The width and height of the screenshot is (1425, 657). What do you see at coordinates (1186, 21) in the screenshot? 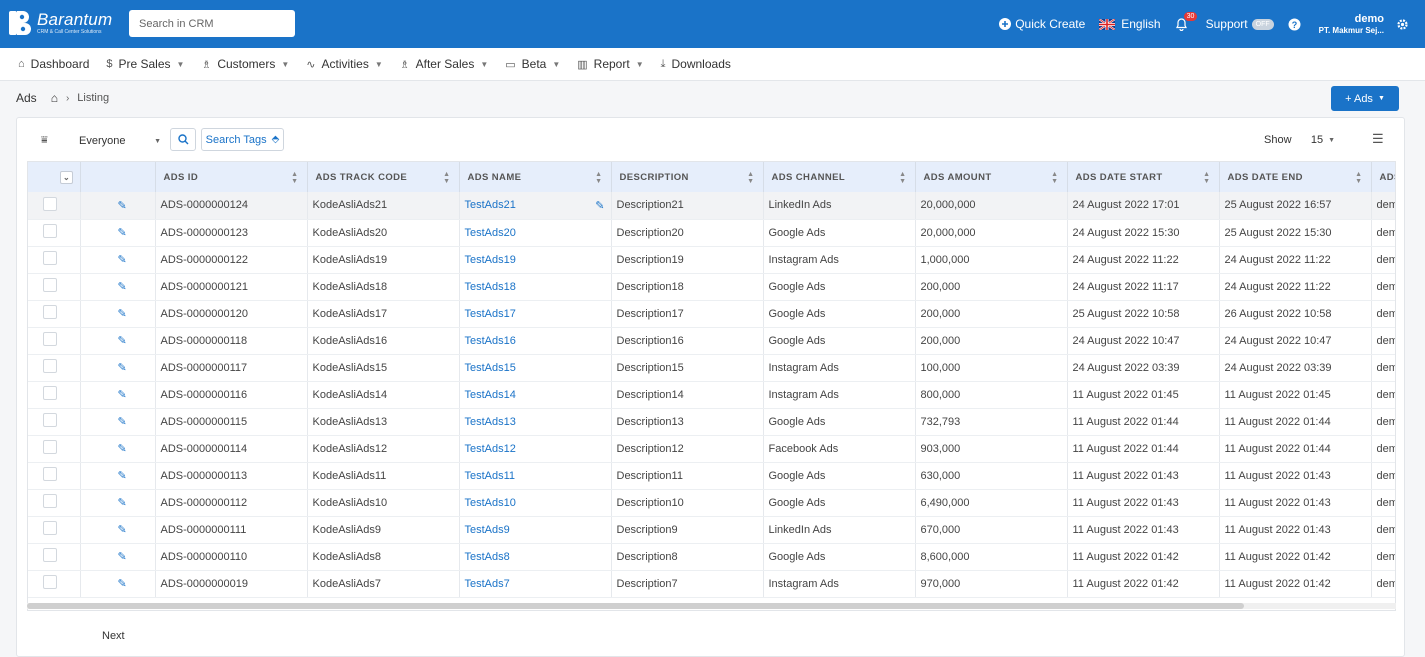
I see `notification-button: 30` at bounding box center [1186, 21].